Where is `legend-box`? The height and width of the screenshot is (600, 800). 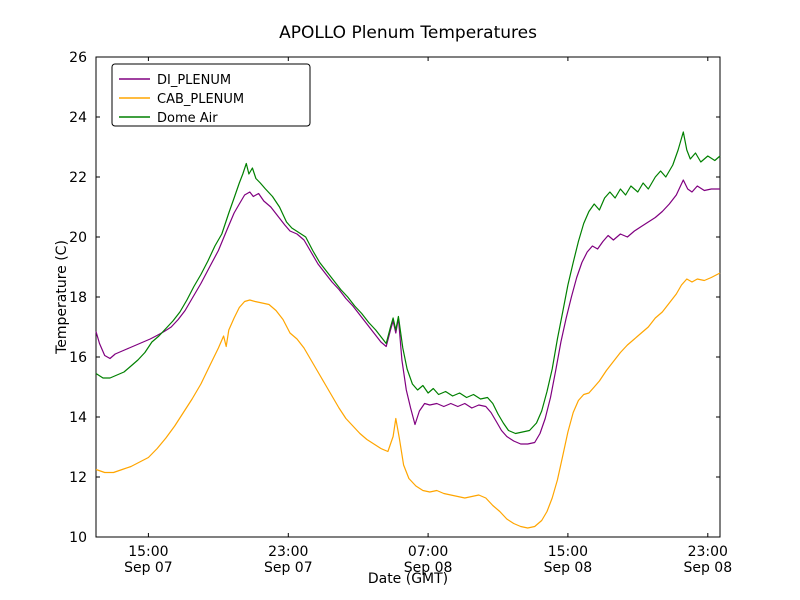
legend-box is located at coordinates (211, 95).